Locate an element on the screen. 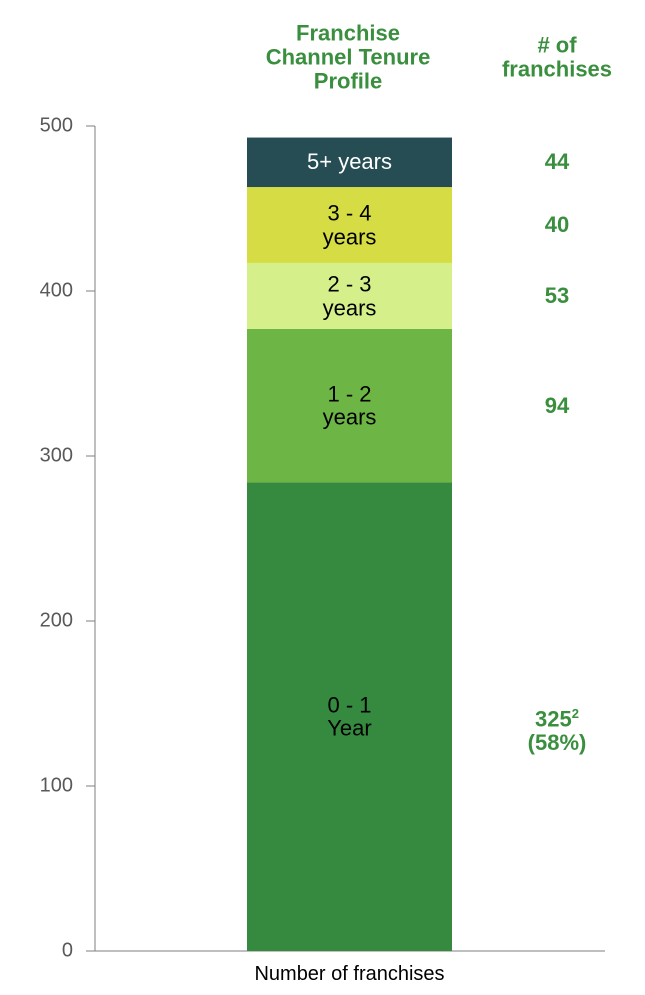  column-number: 40 is located at coordinates (557, 225).